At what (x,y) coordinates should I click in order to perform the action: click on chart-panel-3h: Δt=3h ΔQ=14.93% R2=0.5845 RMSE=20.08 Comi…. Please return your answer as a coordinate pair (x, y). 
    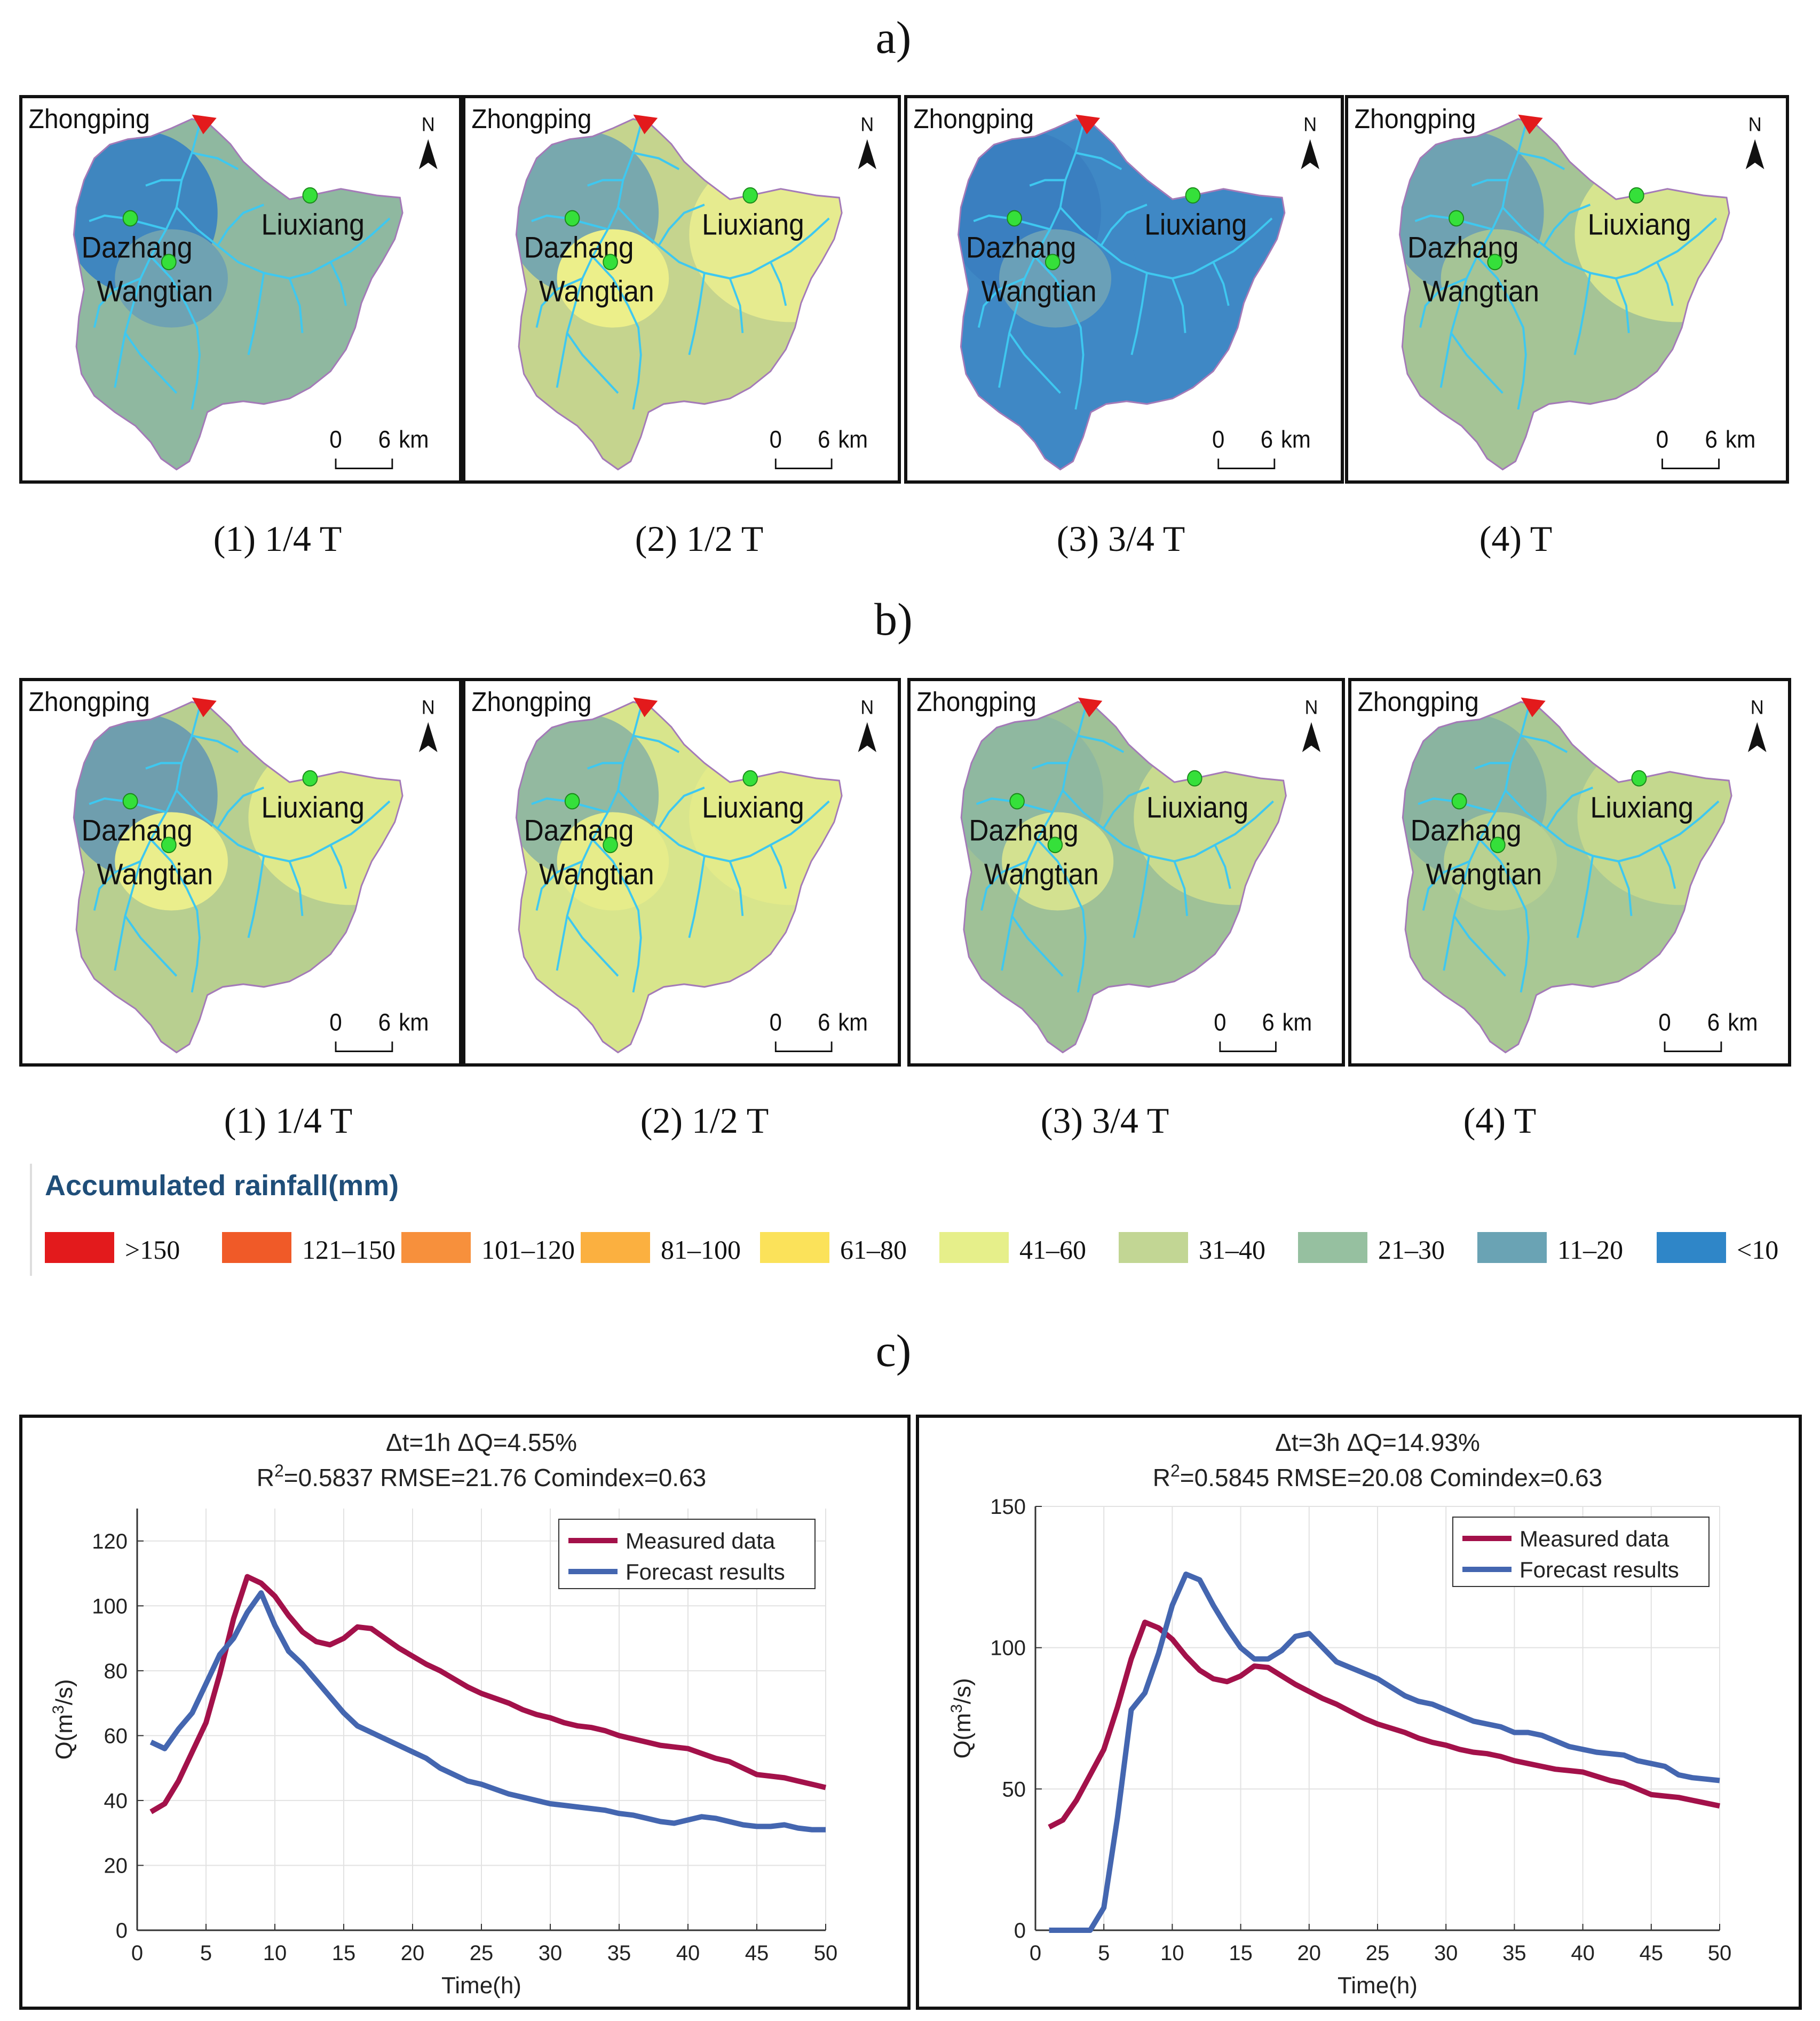
    Looking at the image, I should click on (1359, 1712).